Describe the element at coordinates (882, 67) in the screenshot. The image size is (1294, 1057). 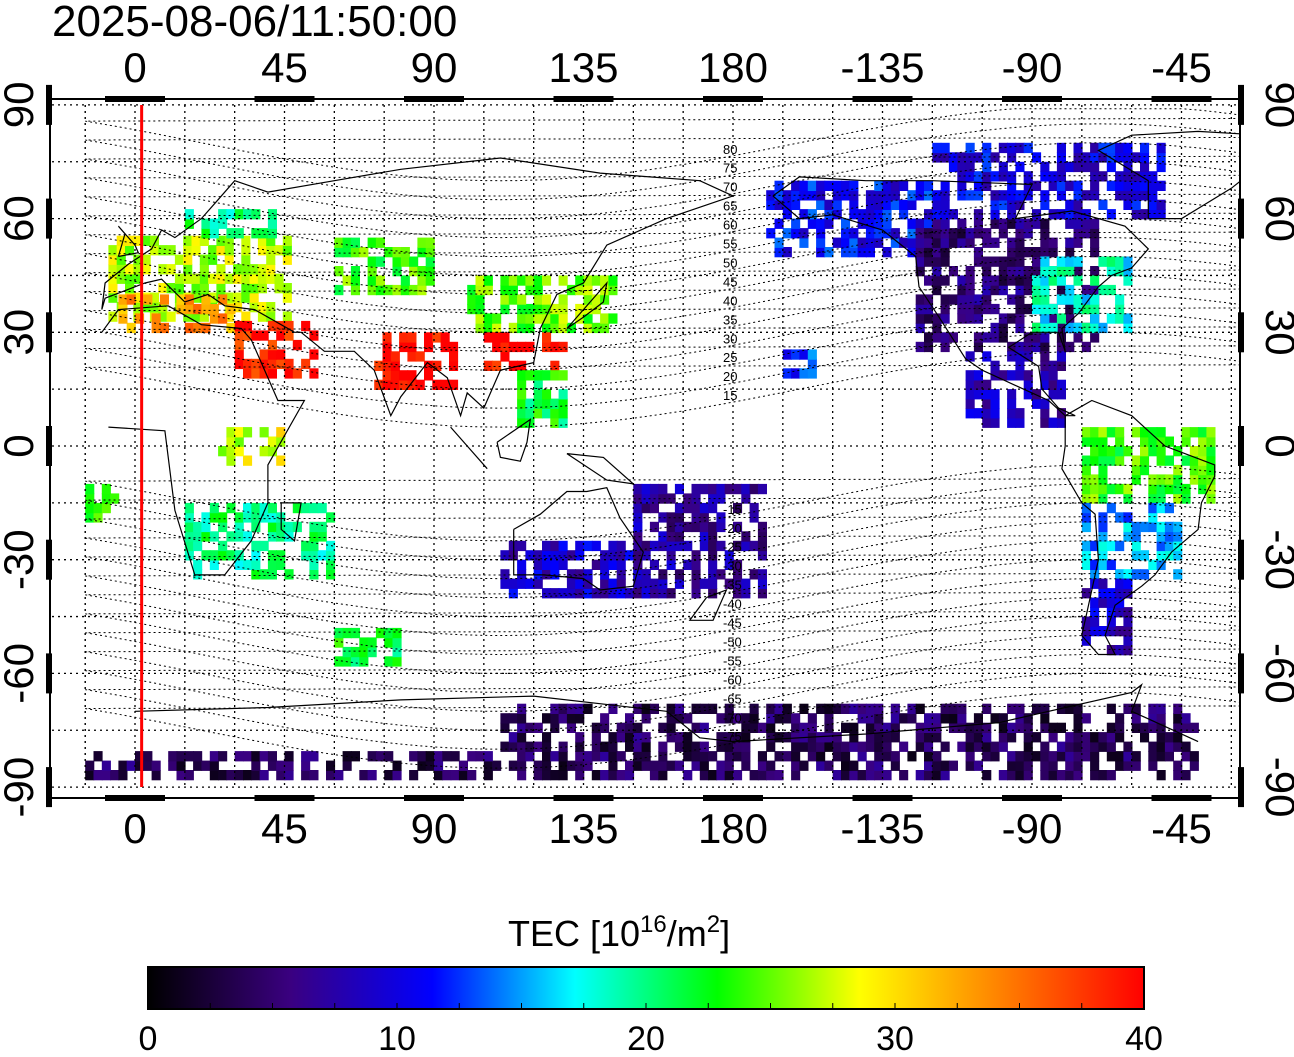
I see `lon-tick-top: -135` at that location.